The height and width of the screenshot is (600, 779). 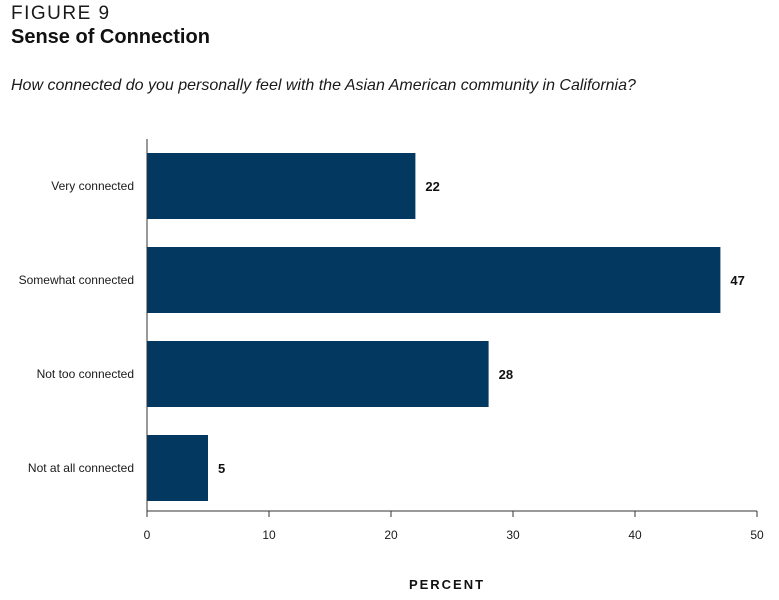 What do you see at coordinates (147, 535) in the screenshot?
I see `x-tick-label: 0` at bounding box center [147, 535].